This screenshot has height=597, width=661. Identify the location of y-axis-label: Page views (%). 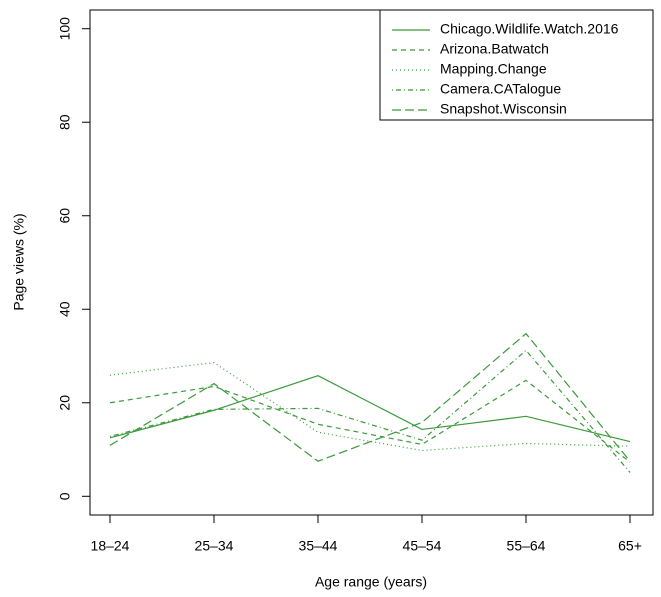
(19, 261).